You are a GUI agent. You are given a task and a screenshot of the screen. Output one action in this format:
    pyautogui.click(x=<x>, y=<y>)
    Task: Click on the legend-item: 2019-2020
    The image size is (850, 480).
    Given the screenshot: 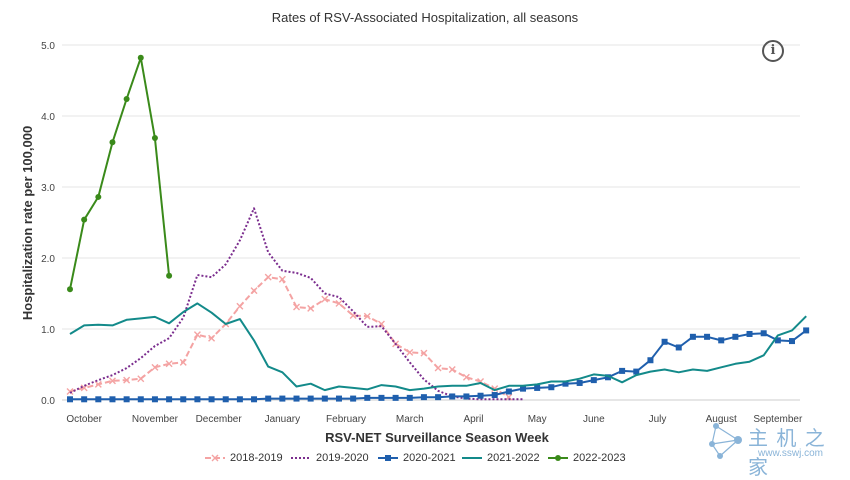 What is the action you would take?
    pyautogui.click(x=329, y=458)
    